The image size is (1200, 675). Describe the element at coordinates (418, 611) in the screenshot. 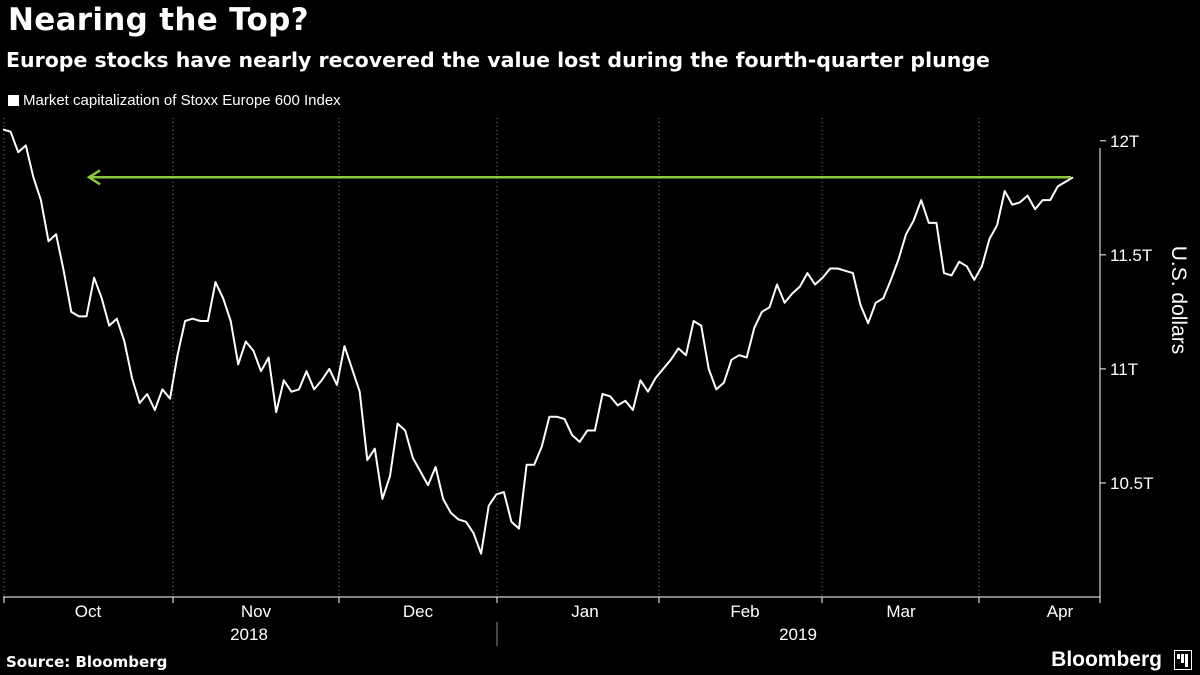

I see `x-tick-label: Dec` at that location.